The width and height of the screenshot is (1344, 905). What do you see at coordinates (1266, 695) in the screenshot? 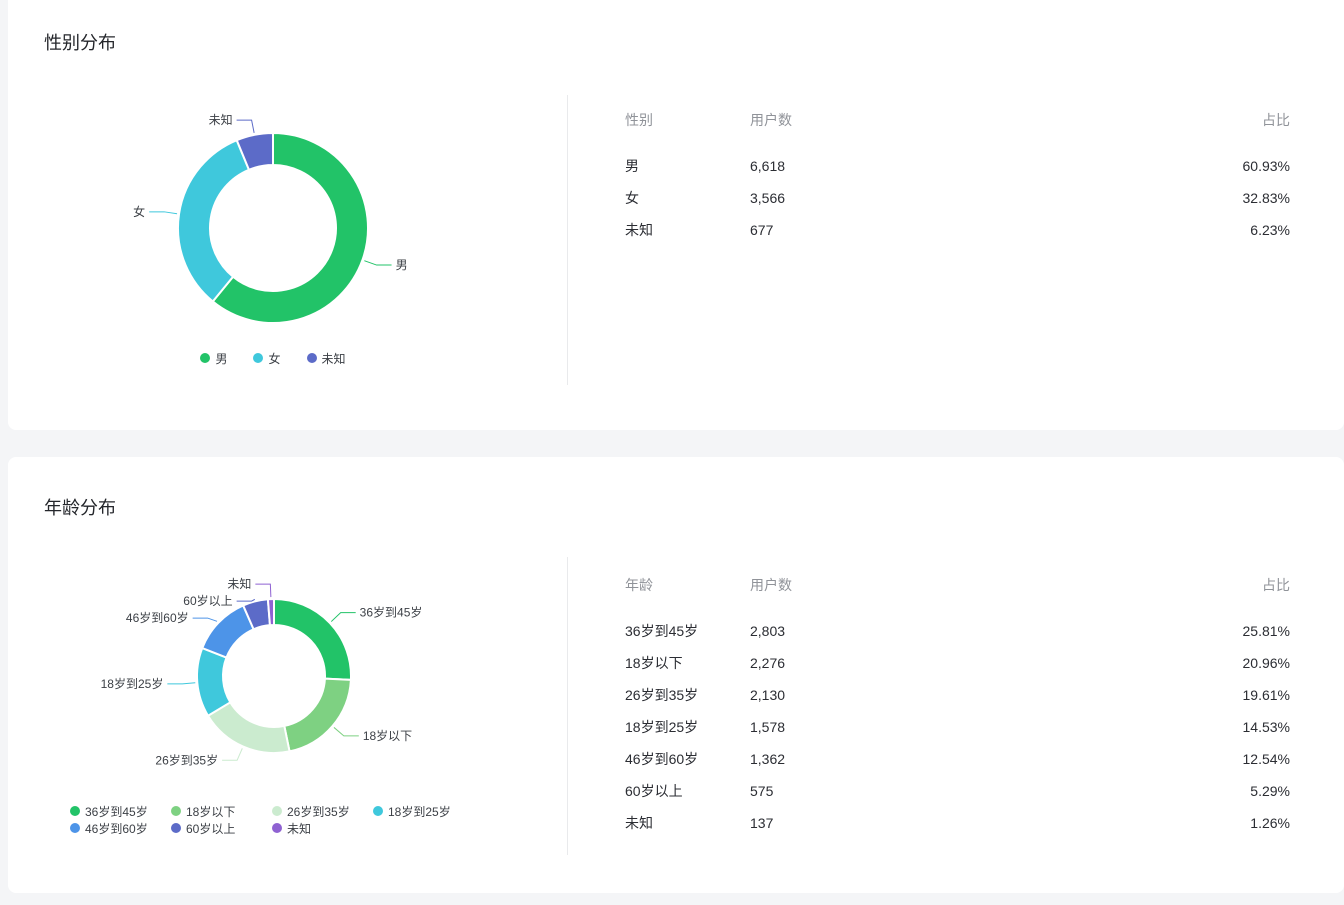
I see `cell-percent: 19.61%` at bounding box center [1266, 695].